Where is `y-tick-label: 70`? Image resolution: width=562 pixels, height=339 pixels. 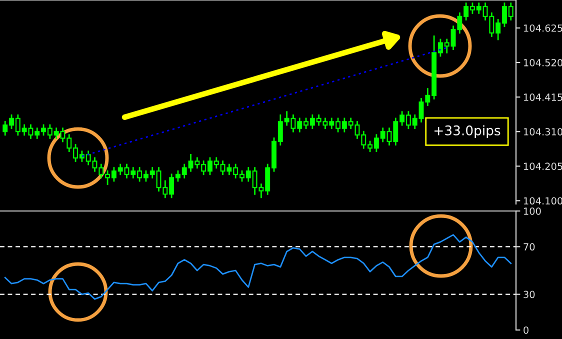 y-tick-label: 70 is located at coordinates (529, 247).